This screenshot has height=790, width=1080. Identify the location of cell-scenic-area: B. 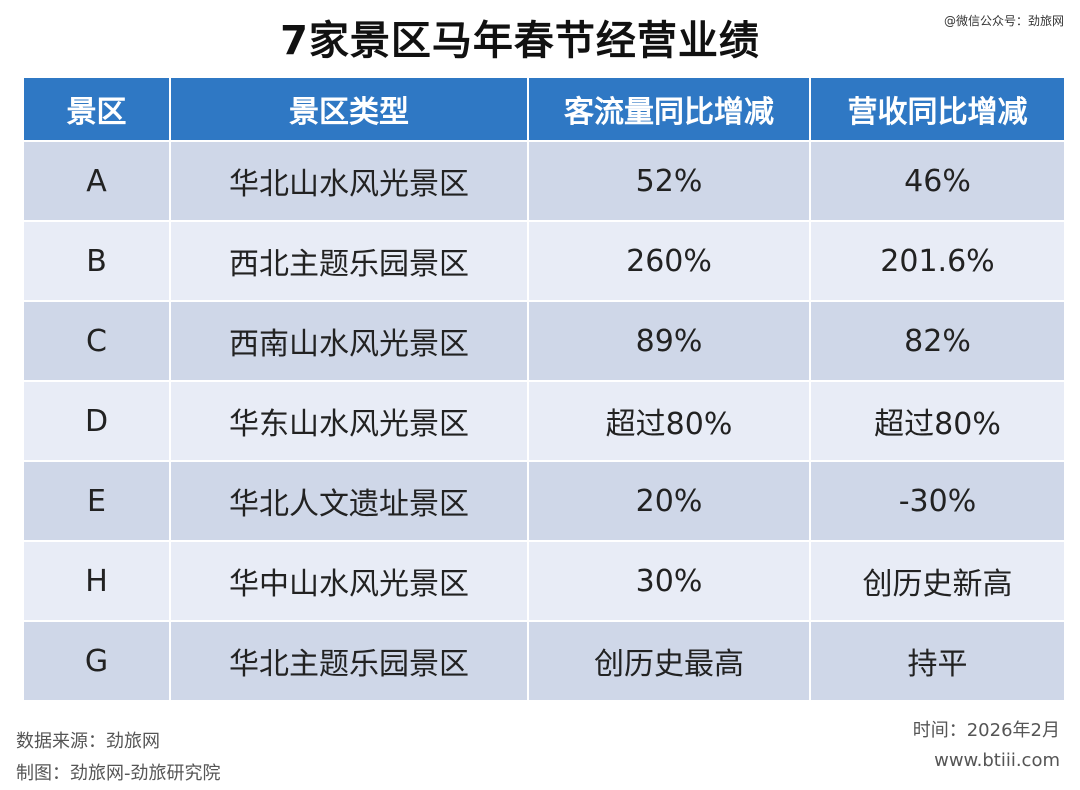
(96, 261).